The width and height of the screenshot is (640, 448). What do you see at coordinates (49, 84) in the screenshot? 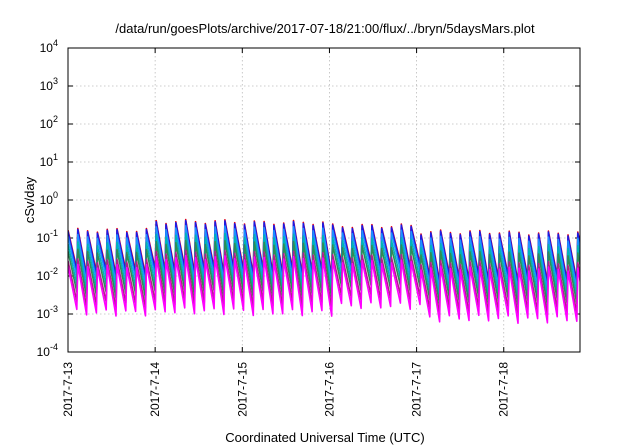
I see `y-tick-label: 10³` at bounding box center [49, 84].